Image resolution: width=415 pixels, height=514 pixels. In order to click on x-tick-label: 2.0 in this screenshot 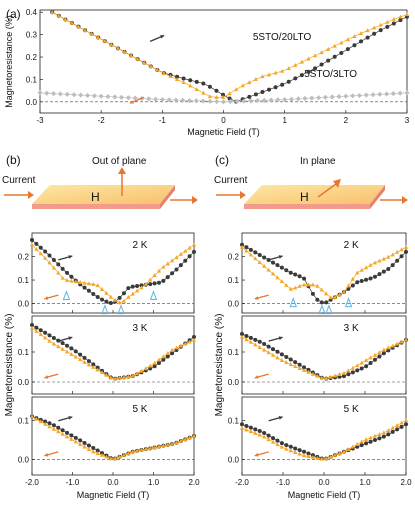, I will do `click(194, 482)`.